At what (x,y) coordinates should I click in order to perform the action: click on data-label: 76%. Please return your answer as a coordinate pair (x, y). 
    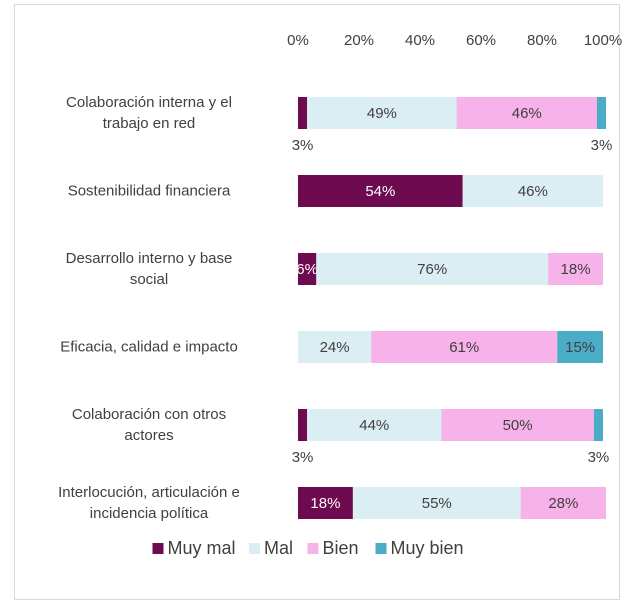
    Looking at the image, I should click on (432, 269).